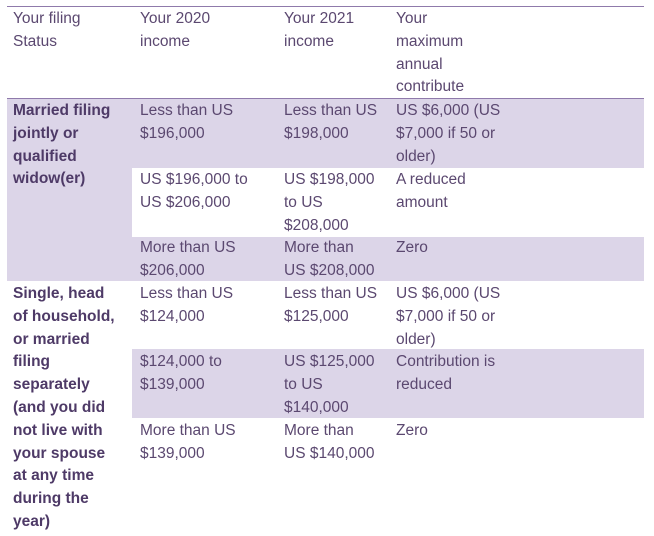  I want to click on g1-row3-income-2021: More than US $208,000, so click(329, 259).